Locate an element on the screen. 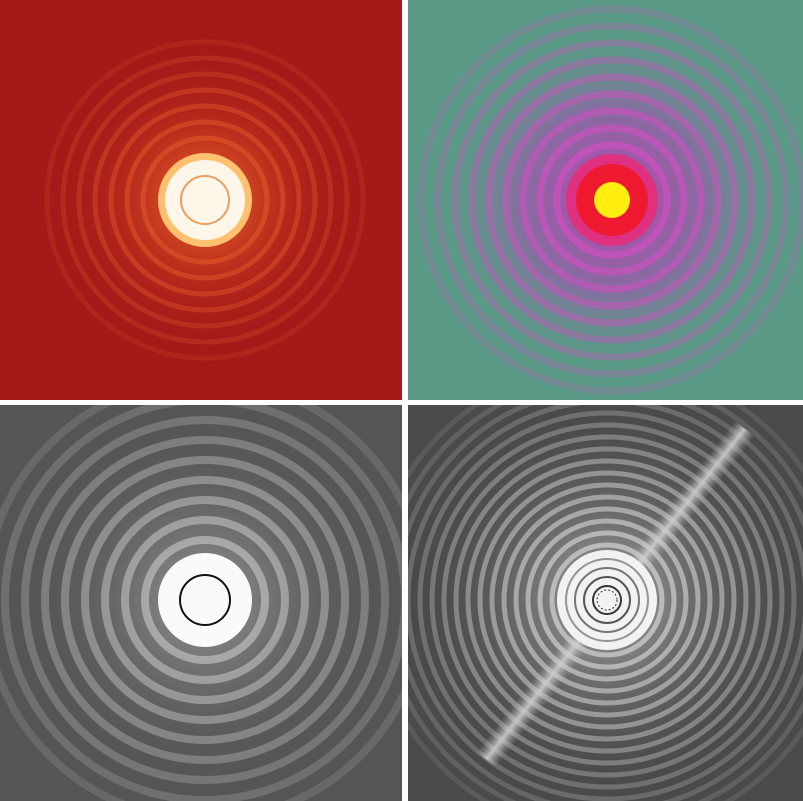 The height and width of the screenshot is (801, 803). dashed-ring is located at coordinates (607, 600).